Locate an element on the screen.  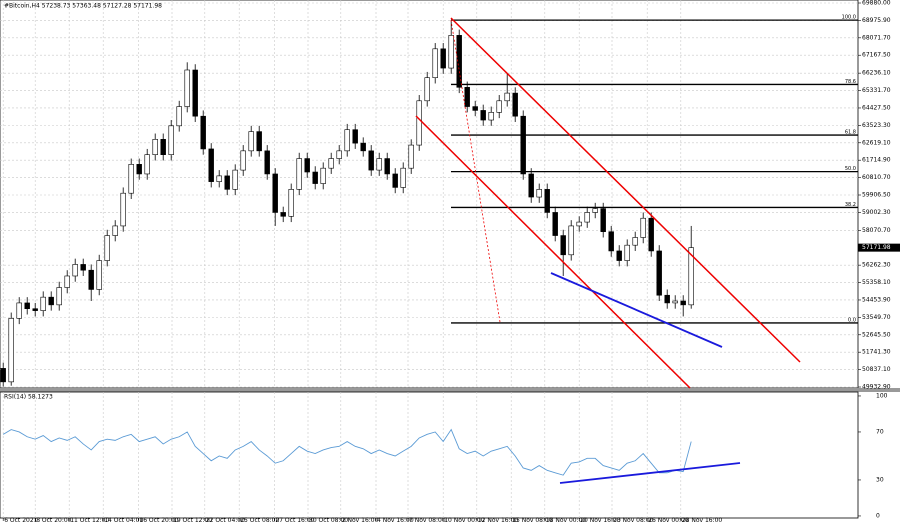
x-tick-label: 27 Oct 16:00 is located at coordinates (294, 520).